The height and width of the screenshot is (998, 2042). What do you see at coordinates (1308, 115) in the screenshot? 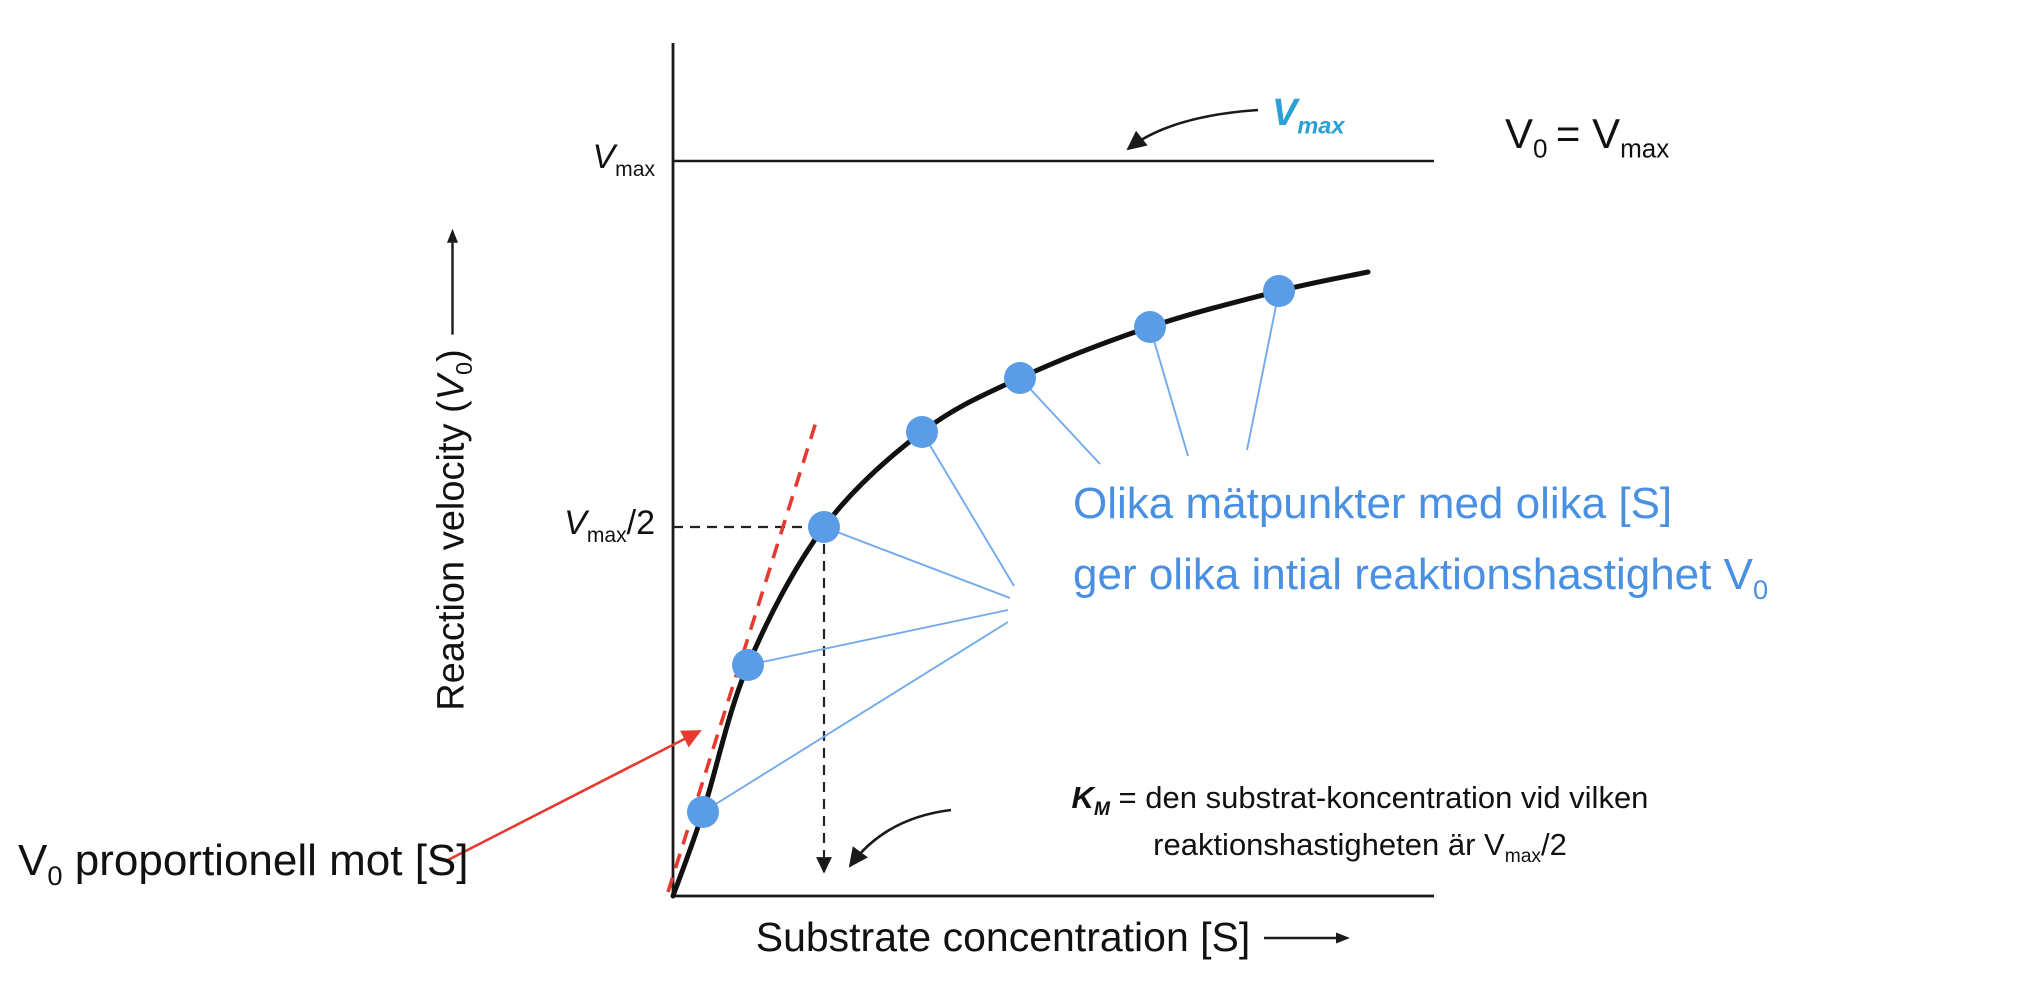
I see `vmax-callout-label: Vmax` at bounding box center [1308, 115].